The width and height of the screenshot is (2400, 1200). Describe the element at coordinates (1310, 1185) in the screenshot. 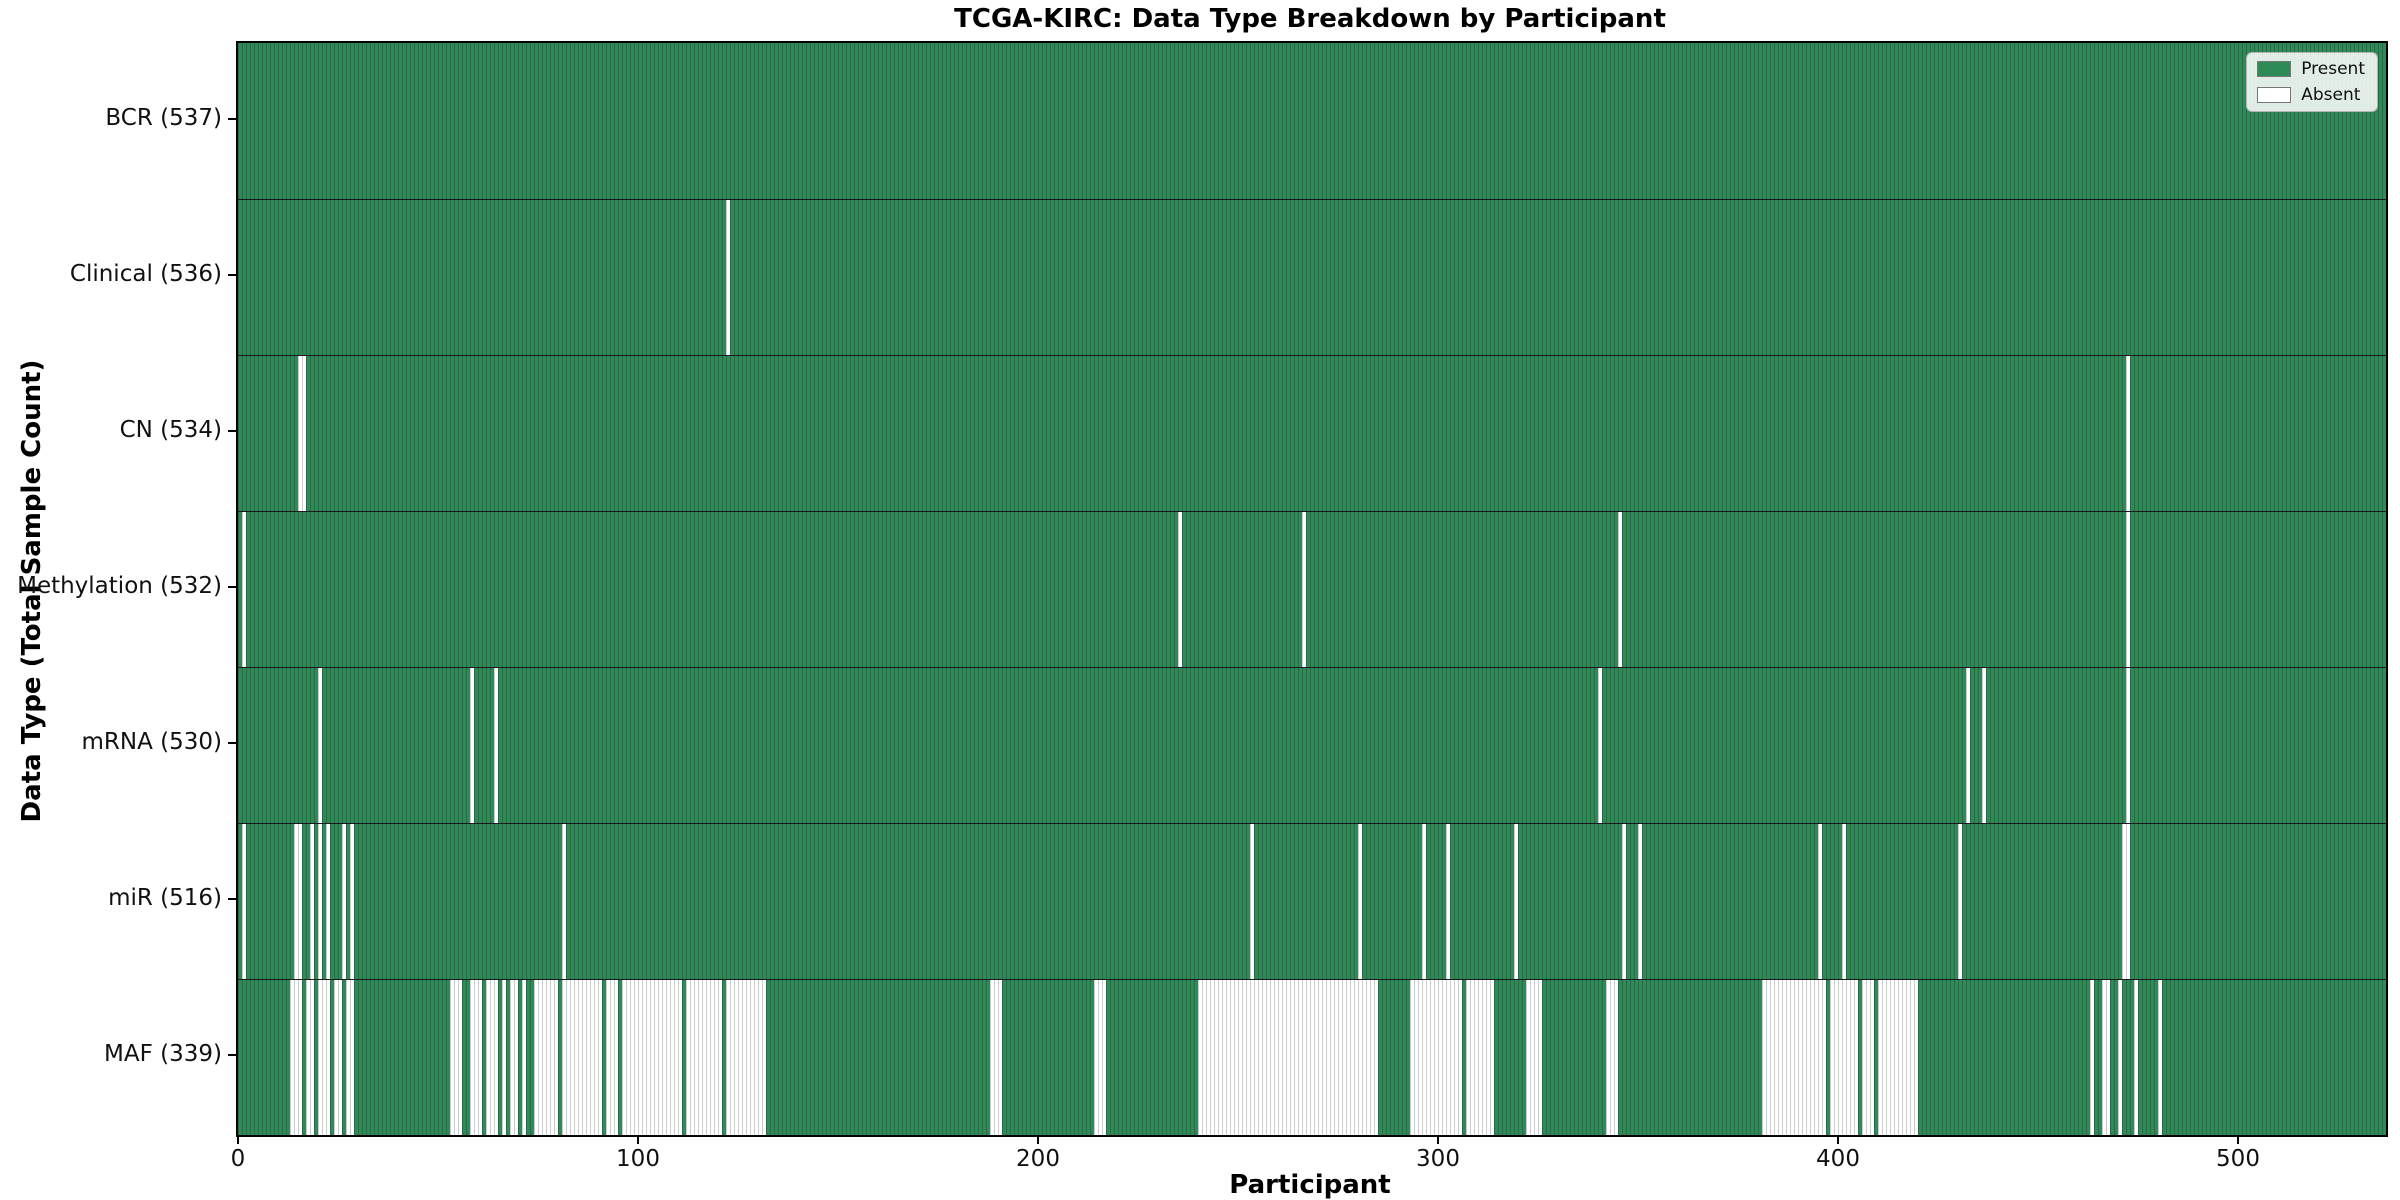

I see `x-axis-label: Participant` at that location.